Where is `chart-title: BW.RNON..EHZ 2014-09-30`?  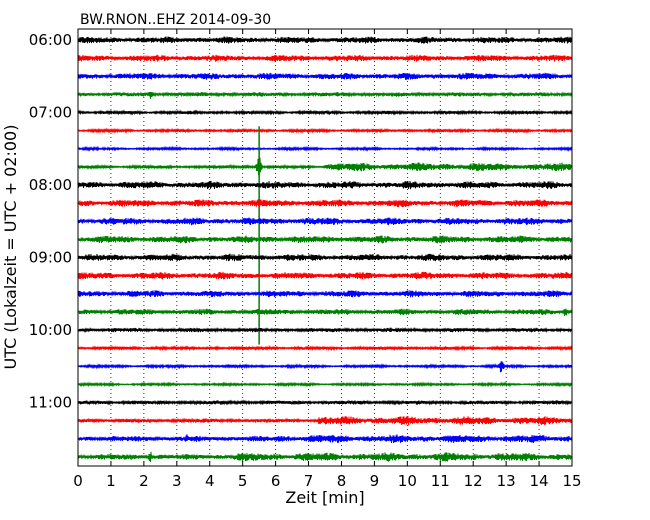
chart-title: BW.RNON..EHZ 2014-09-30 is located at coordinates (175, 20).